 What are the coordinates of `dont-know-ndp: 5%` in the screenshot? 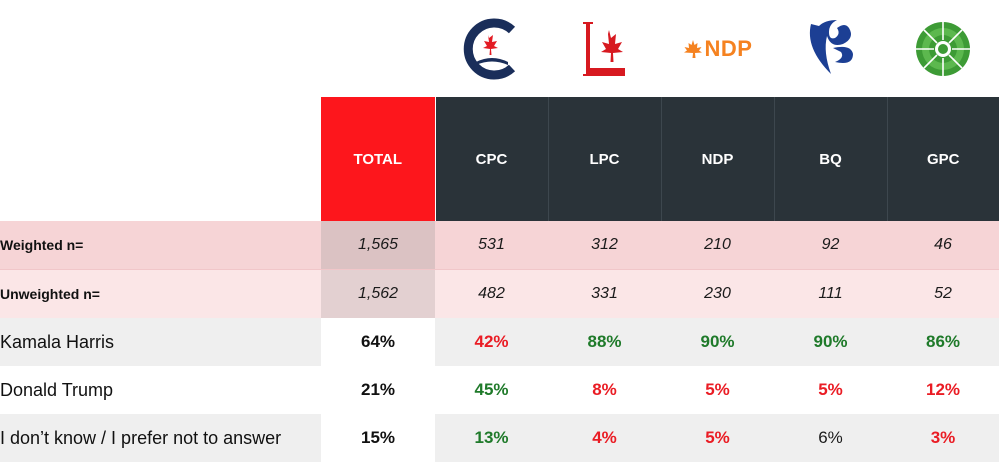 It's located at (717, 438).